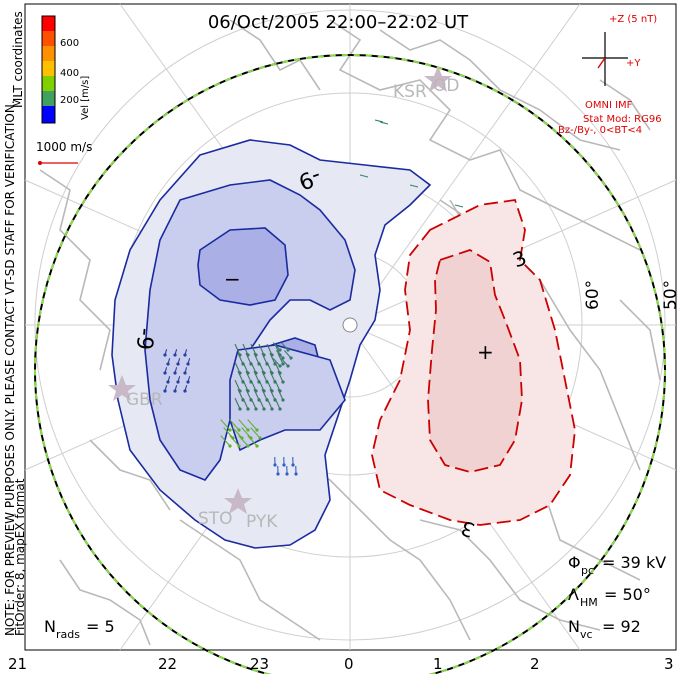 The width and height of the screenshot is (680, 674). I want to click on imf-model: Stat Mod: RG96, so click(622, 119).